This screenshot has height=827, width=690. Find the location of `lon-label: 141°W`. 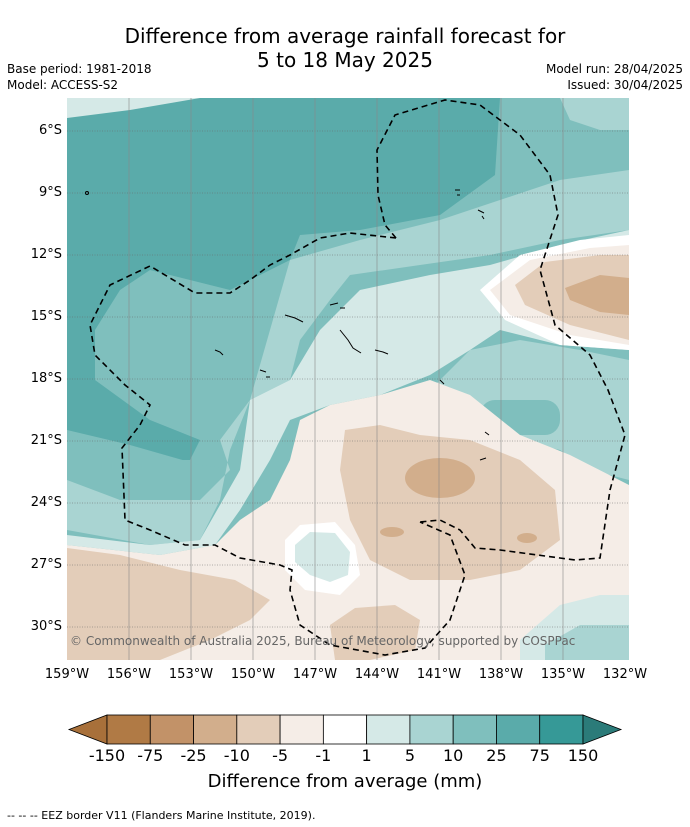

lon-label: 141°W is located at coordinates (439, 674).